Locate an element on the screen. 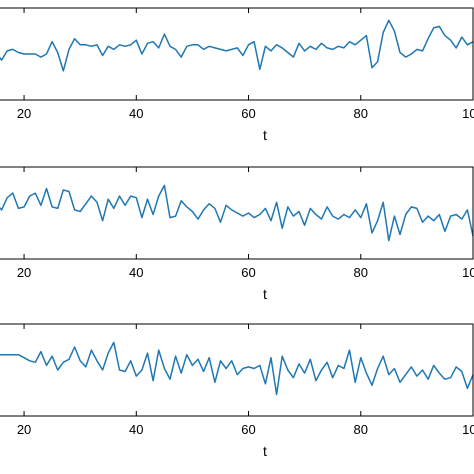 Image resolution: width=474 pixels, height=474 pixels. x-tick-label: 60 is located at coordinates (248, 113).